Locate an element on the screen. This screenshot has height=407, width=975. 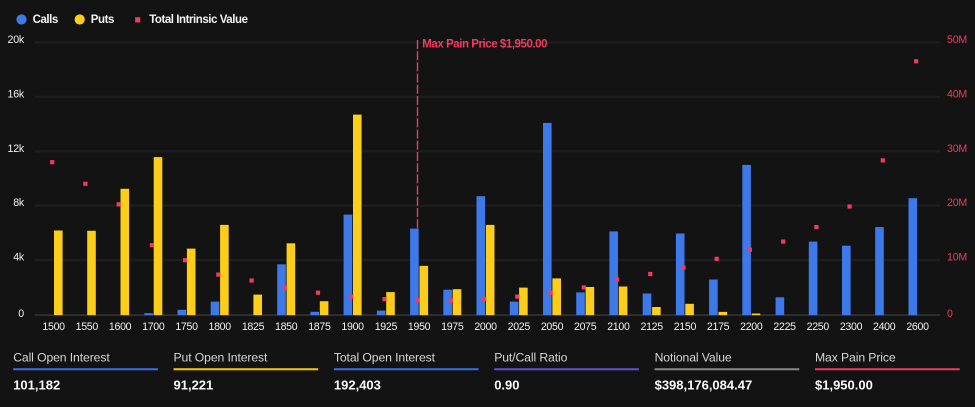
svg-text: 1850 is located at coordinates (286, 327).